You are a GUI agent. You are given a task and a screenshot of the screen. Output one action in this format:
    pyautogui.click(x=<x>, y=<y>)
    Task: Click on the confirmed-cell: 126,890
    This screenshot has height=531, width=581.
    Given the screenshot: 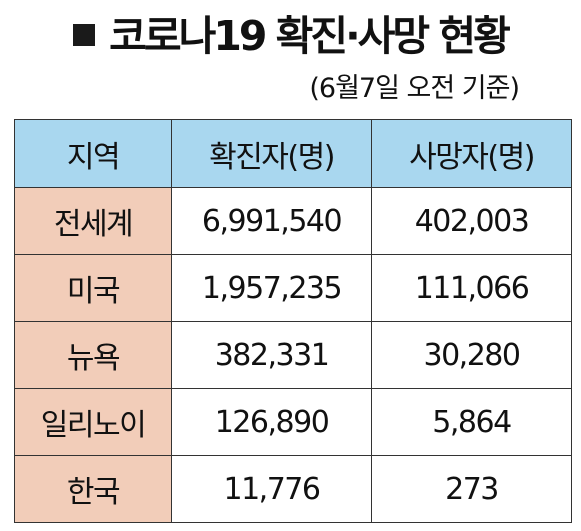 What is the action you would take?
    pyautogui.click(x=271, y=422)
    